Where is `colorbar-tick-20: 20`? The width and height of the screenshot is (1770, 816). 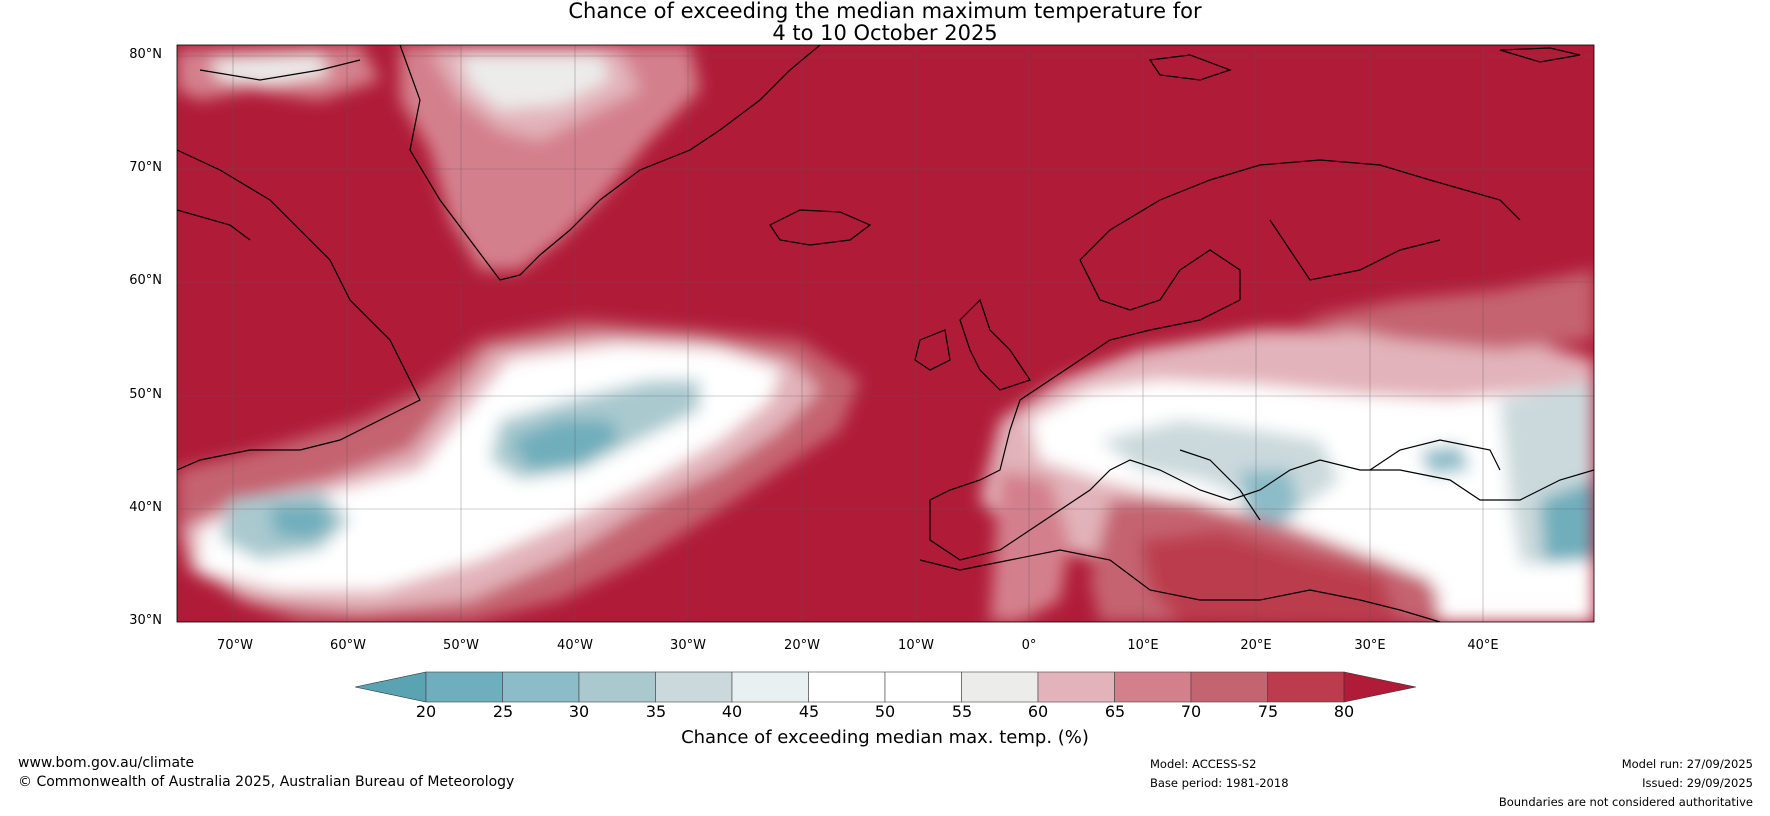 colorbar-tick-20: 20 is located at coordinates (426, 711).